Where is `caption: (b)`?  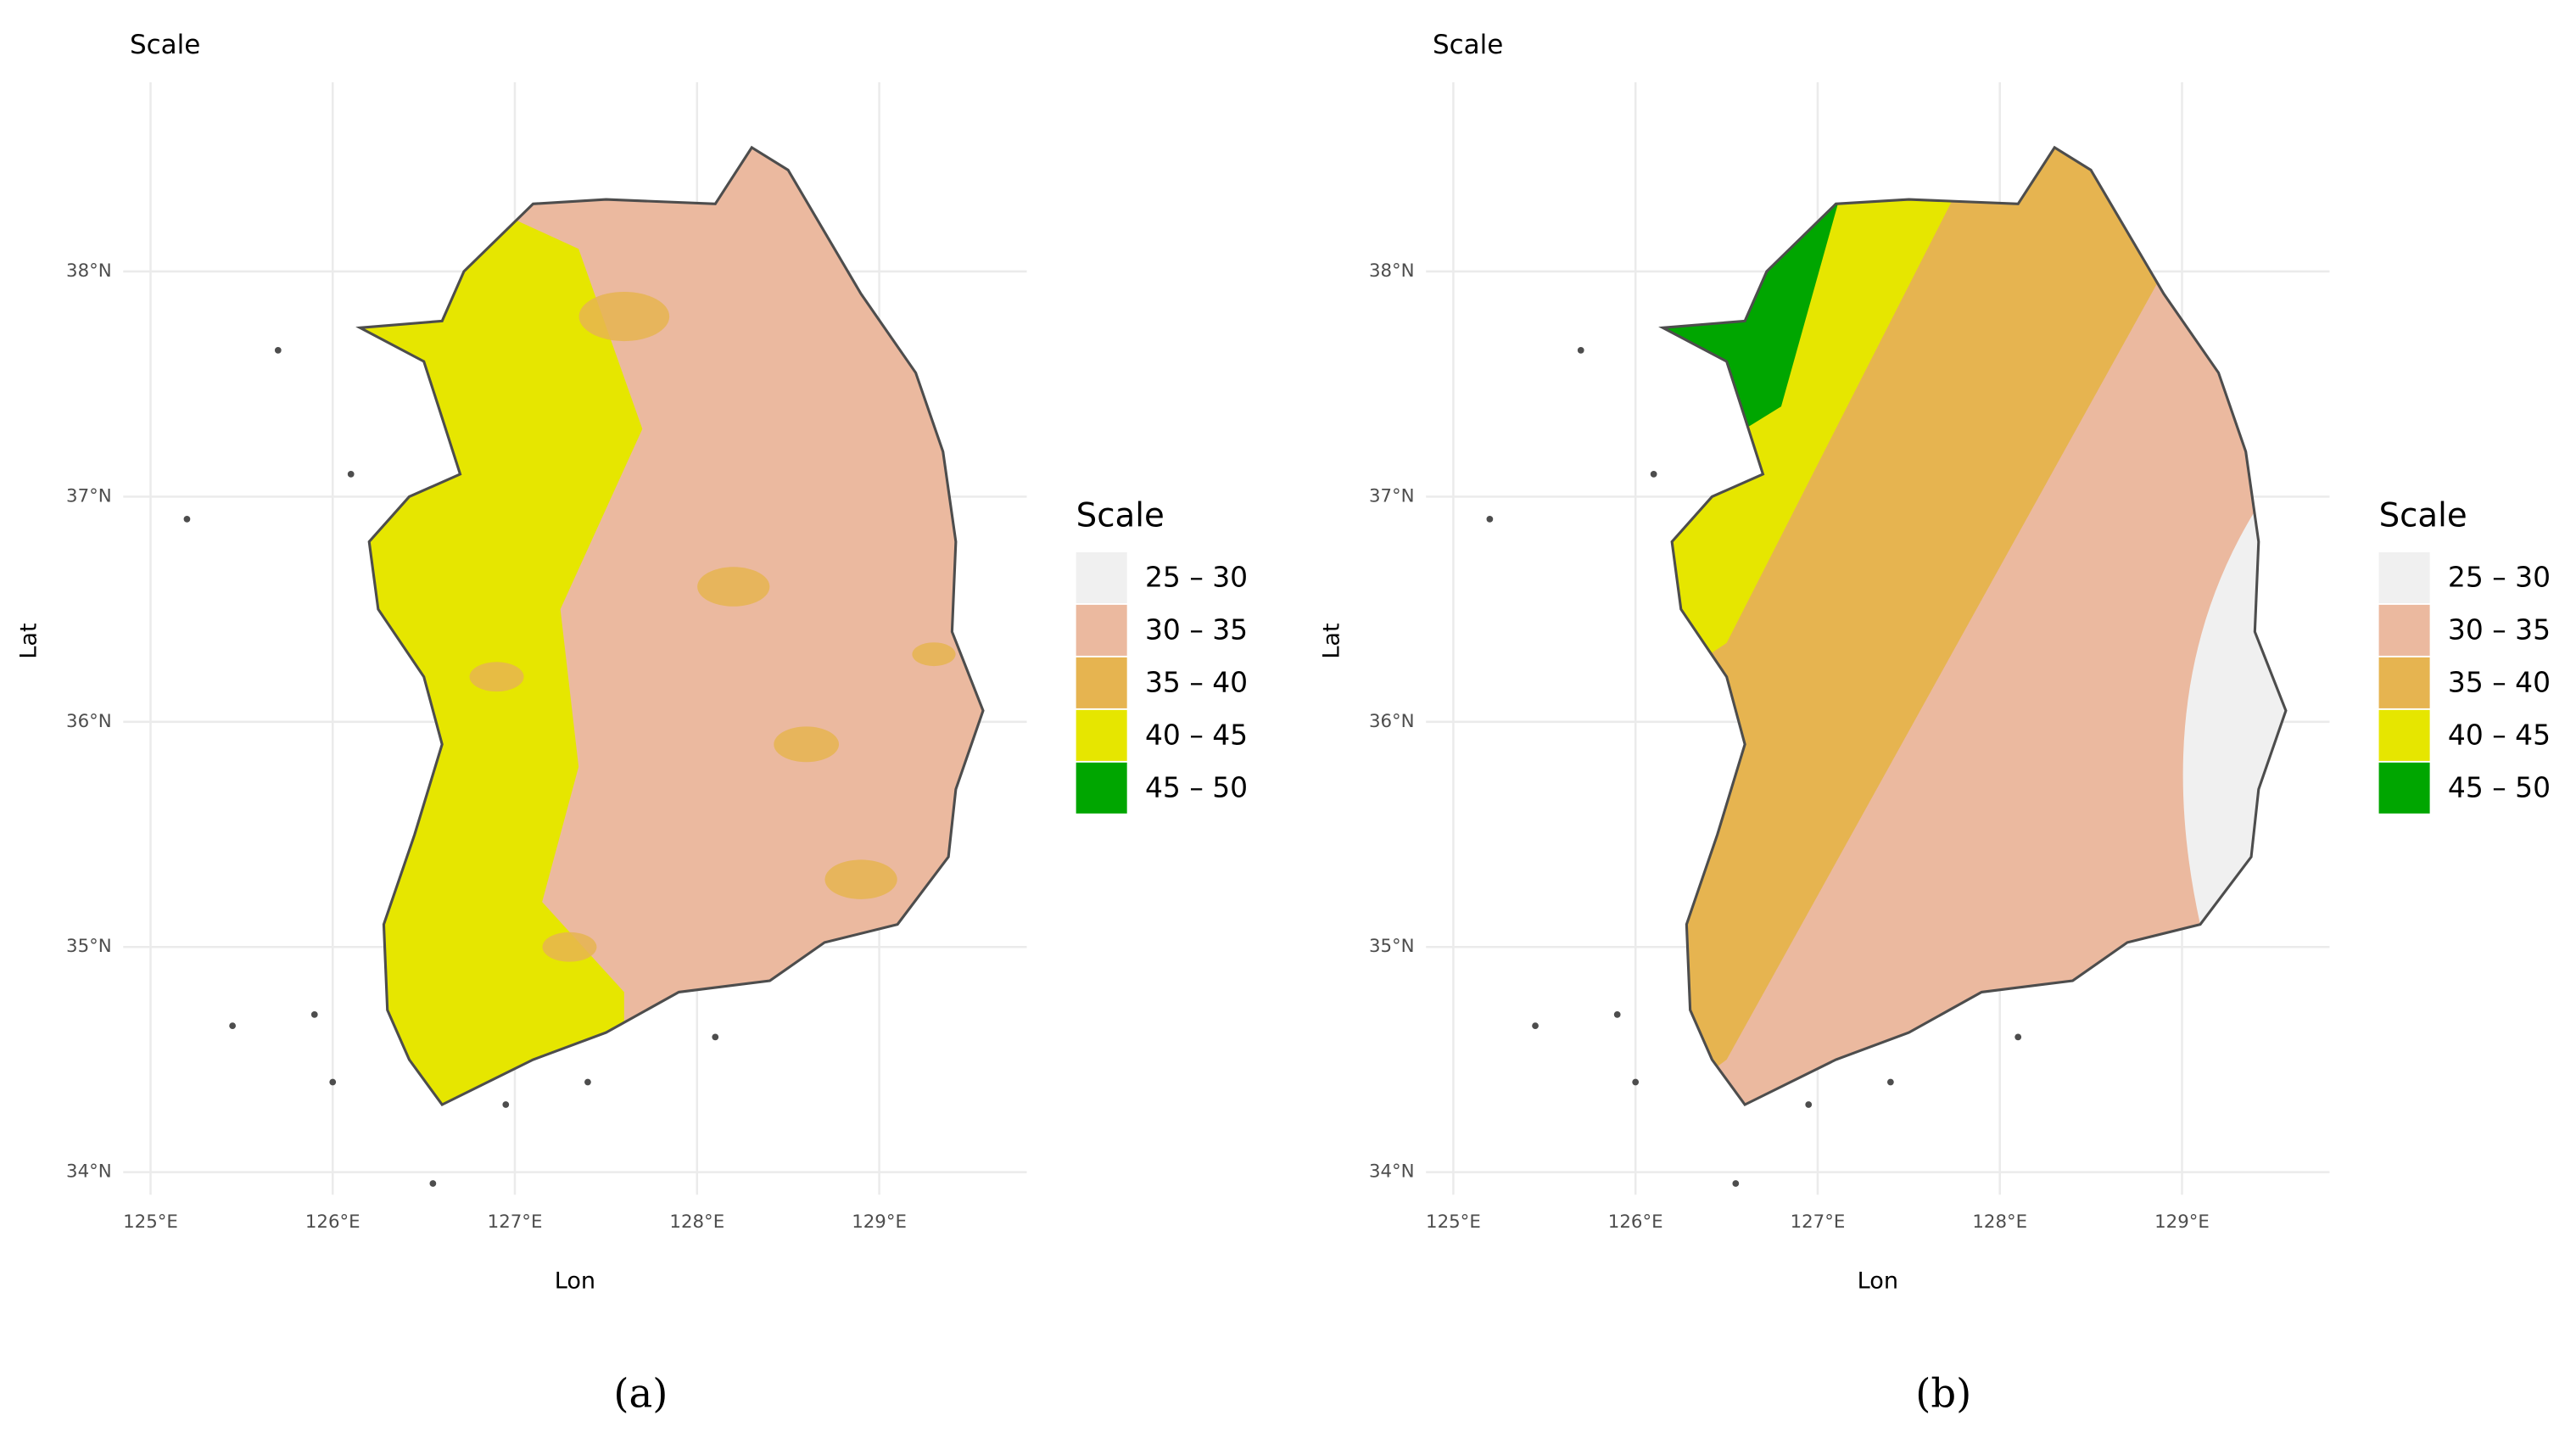 caption: (b) is located at coordinates (1943, 1393).